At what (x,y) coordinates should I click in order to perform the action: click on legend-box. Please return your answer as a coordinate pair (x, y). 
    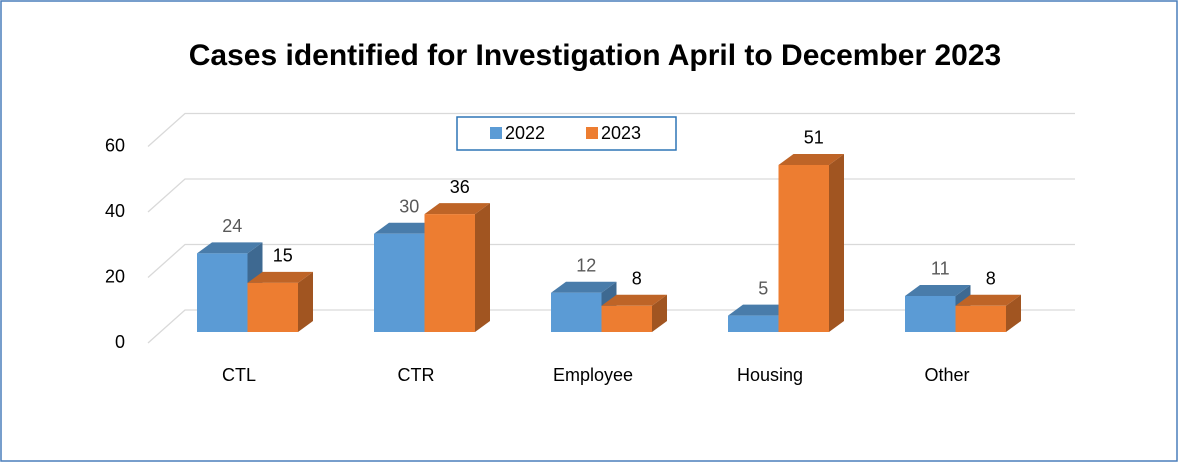
    Looking at the image, I should click on (566, 133).